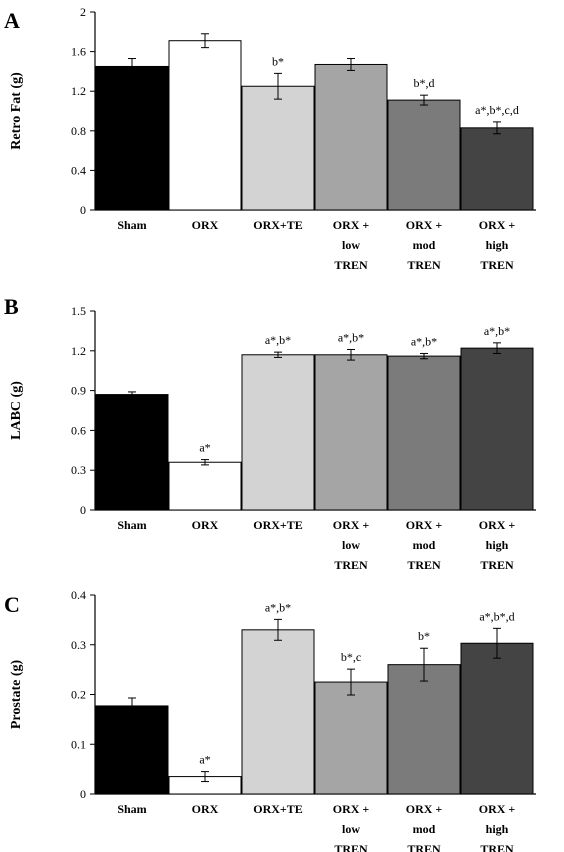 The width and height of the screenshot is (564, 852). I want to click on y-tick-label: 0.8, so click(78, 131).